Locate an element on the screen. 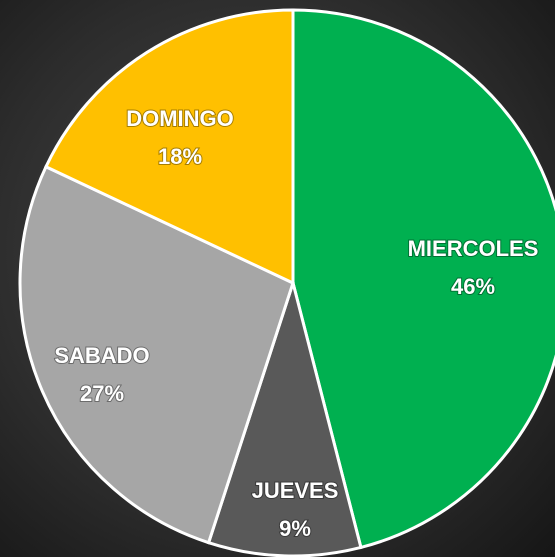 The height and width of the screenshot is (557, 555). slice-value-label: 9% is located at coordinates (295, 528).